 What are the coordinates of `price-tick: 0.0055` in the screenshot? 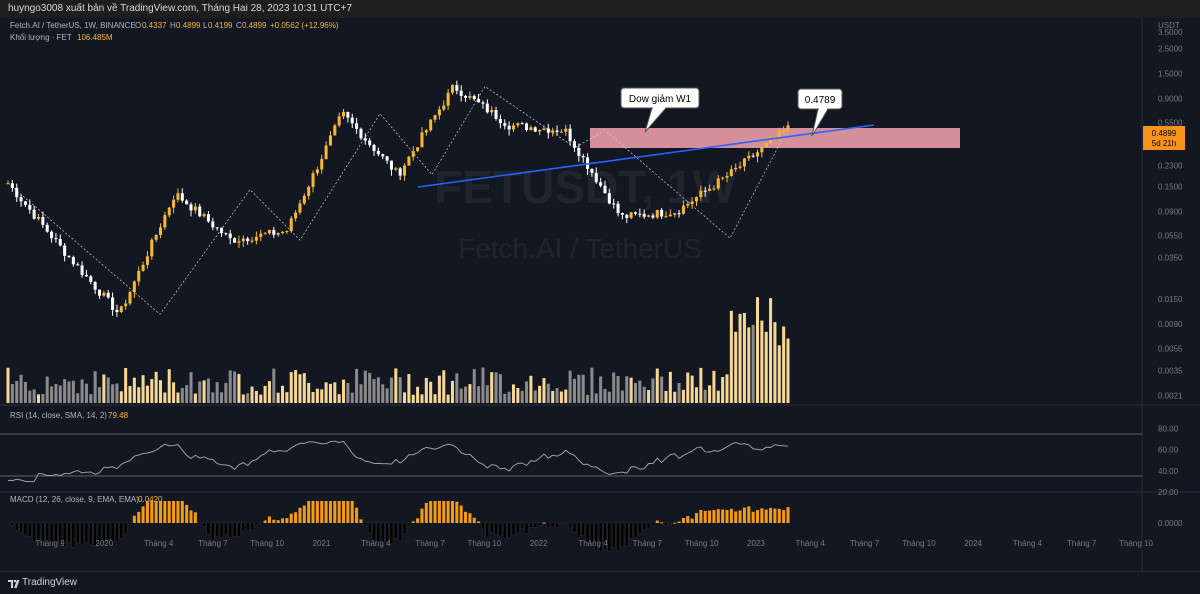 It's located at (1170, 348).